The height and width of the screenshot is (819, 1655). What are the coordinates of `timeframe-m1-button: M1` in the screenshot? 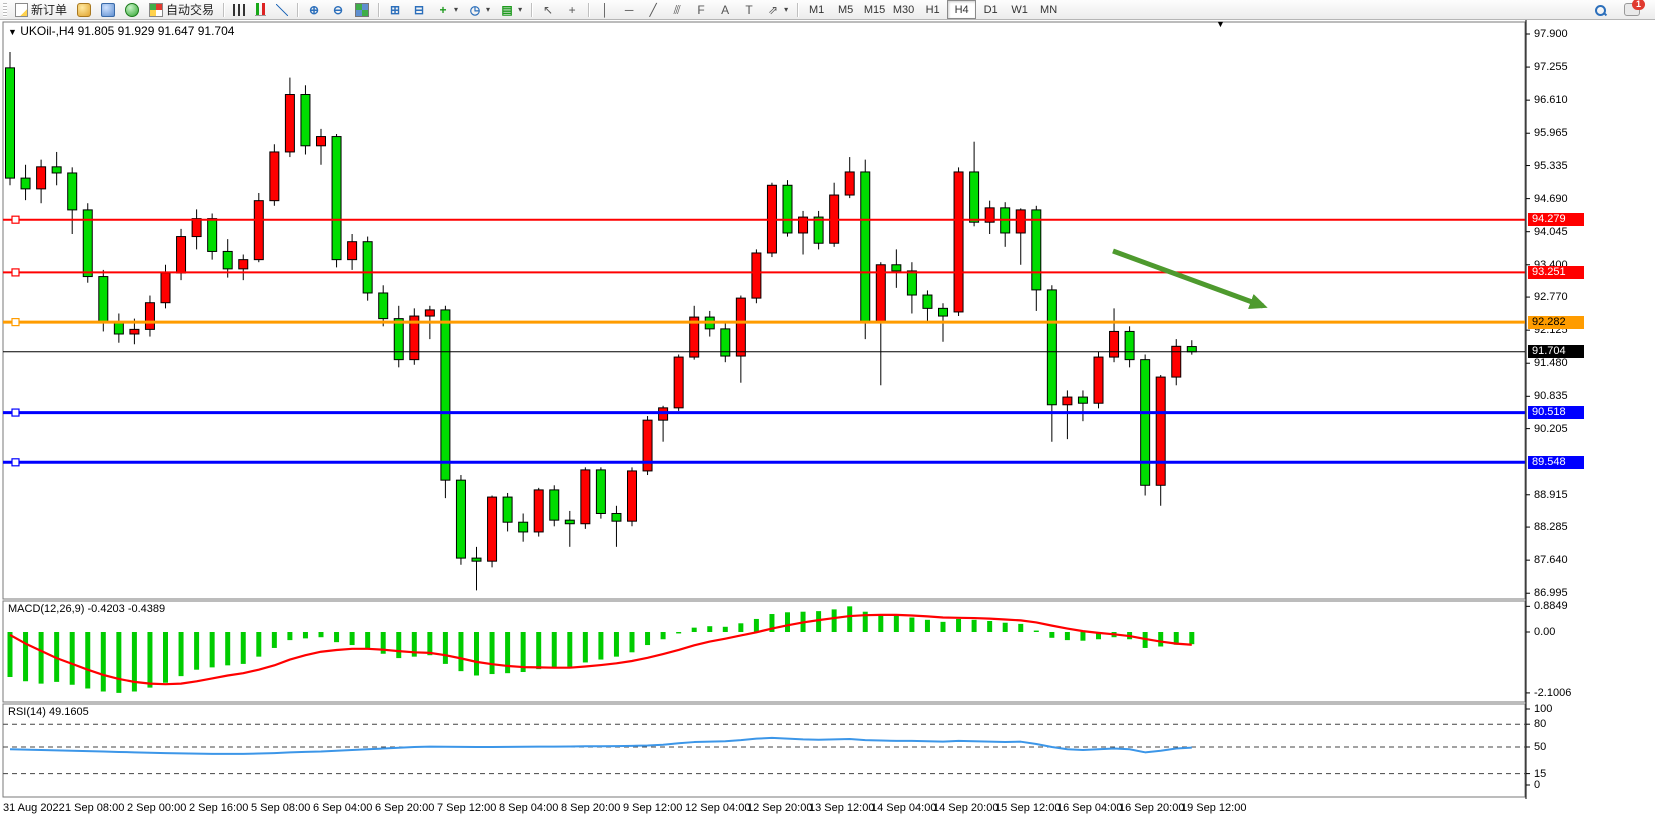 It's located at (816, 9).